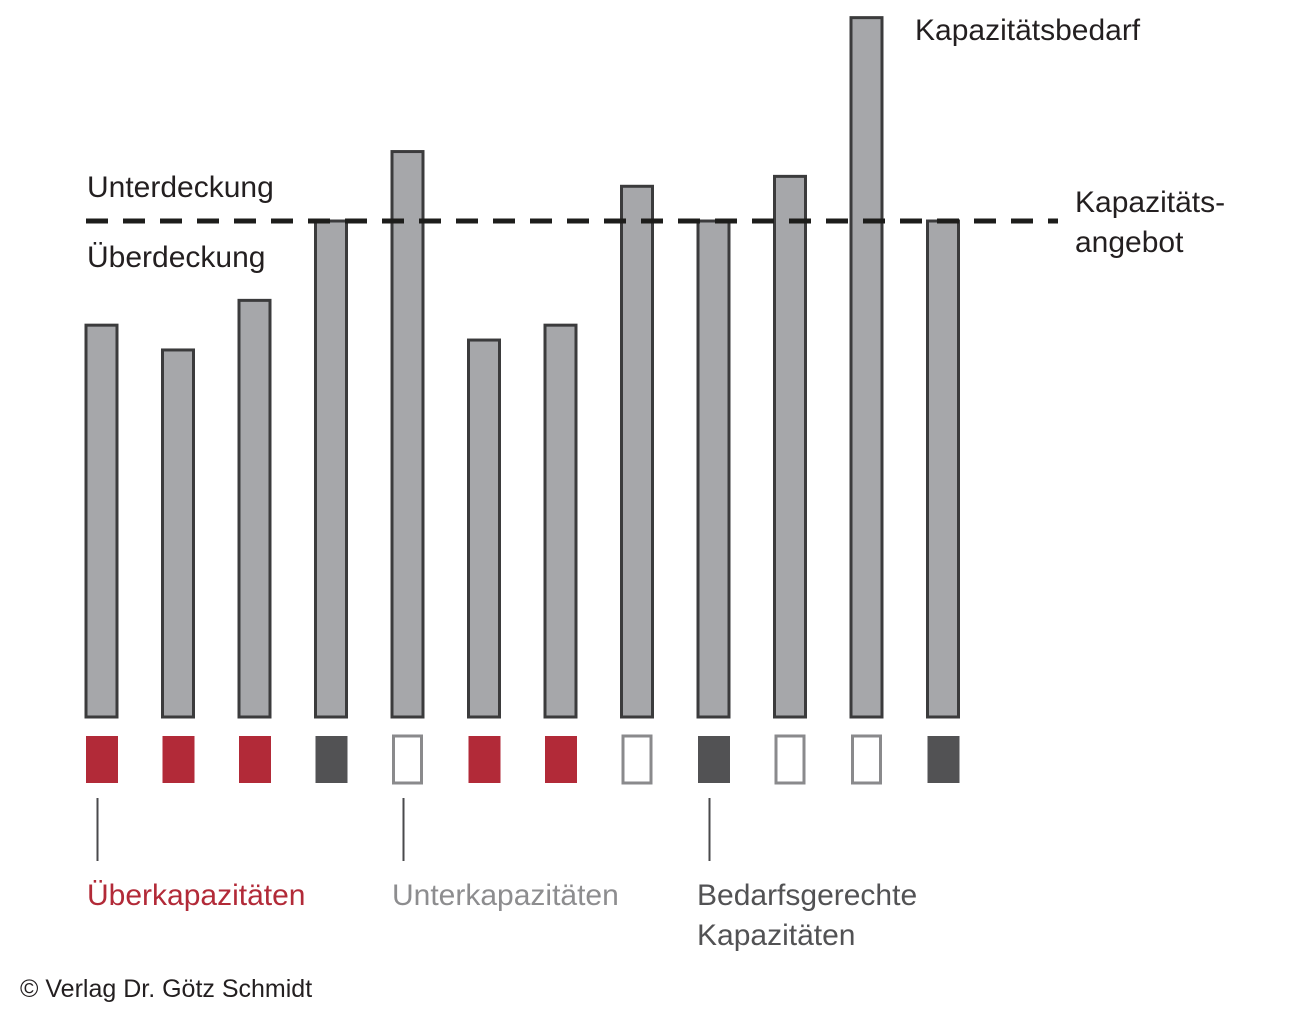  I want to click on supply-label-line1: Kapazitäts-, so click(1150, 202).